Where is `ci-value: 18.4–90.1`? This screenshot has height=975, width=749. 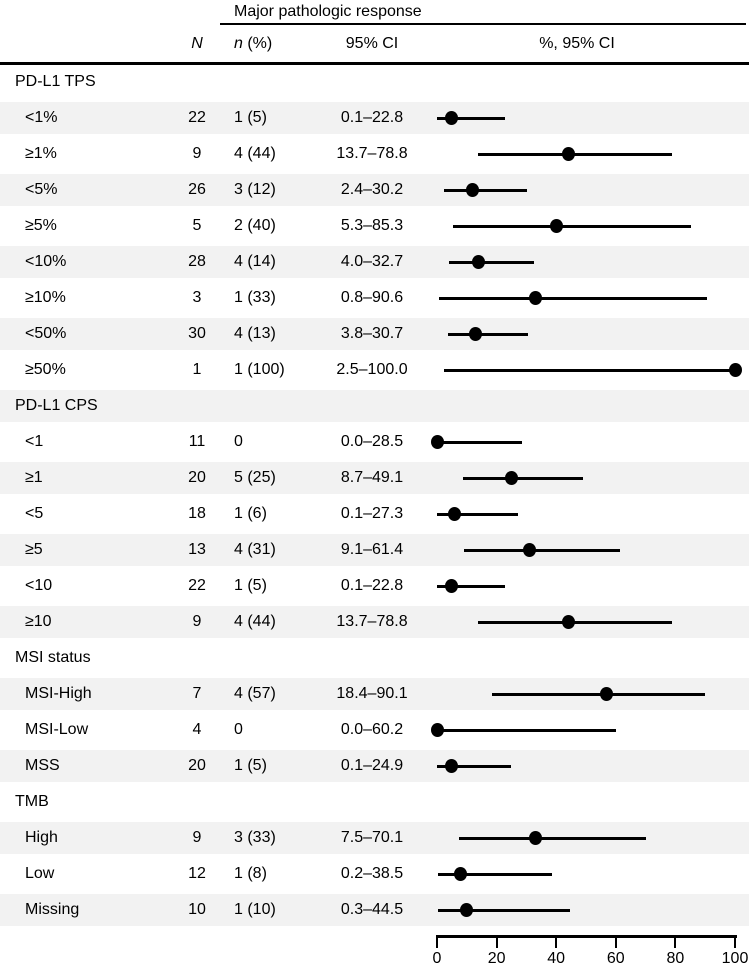 ci-value: 18.4–90.1 is located at coordinates (372, 693).